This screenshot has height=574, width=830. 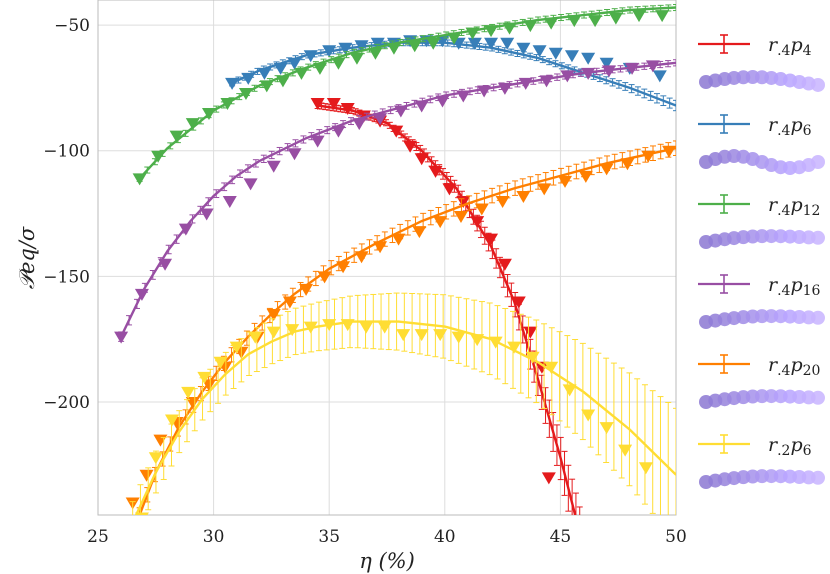 I want to click on y-tick-label: −50, so click(x=72, y=26).